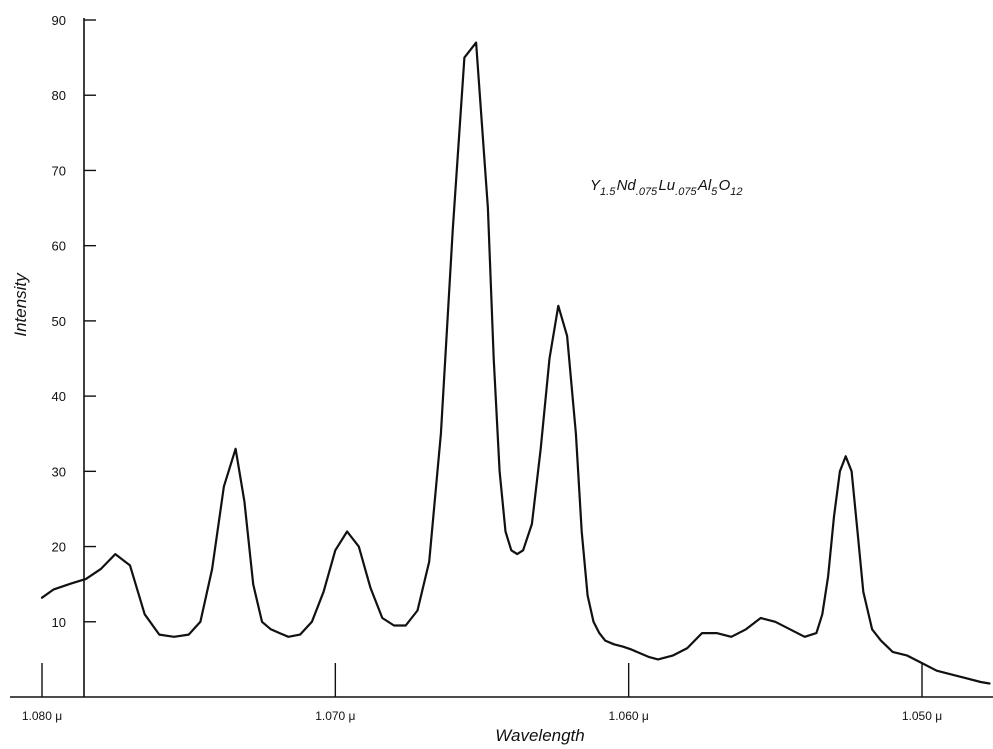 Image resolution: width=993 pixels, height=749 pixels. Describe the element at coordinates (629, 716) in the screenshot. I see `x-tick-label: 1.060 μ` at that location.